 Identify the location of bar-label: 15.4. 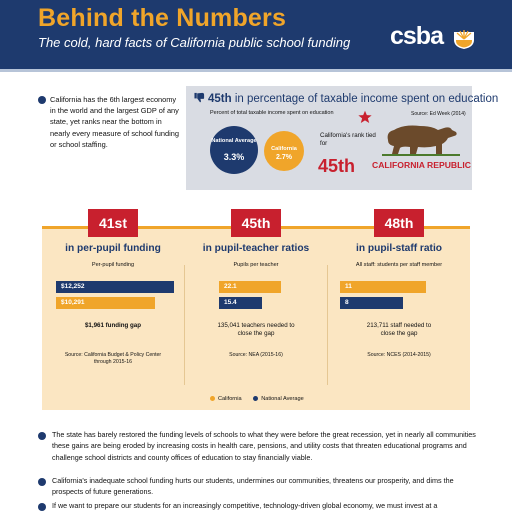
(230, 302).